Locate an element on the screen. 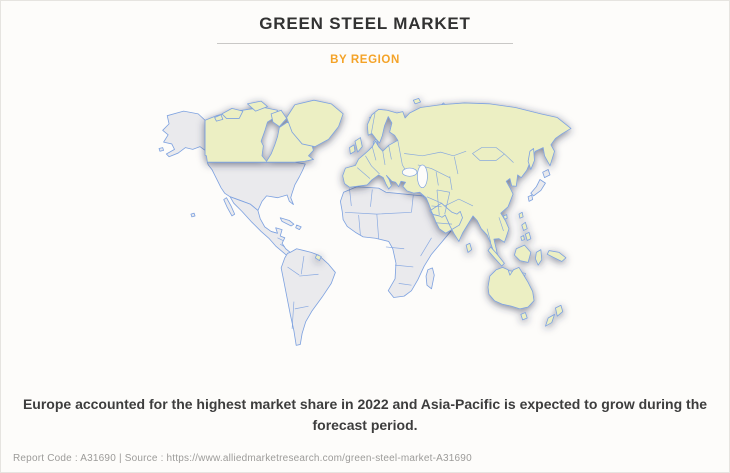 The width and height of the screenshot is (730, 473). map-region-baja is located at coordinates (229, 207).